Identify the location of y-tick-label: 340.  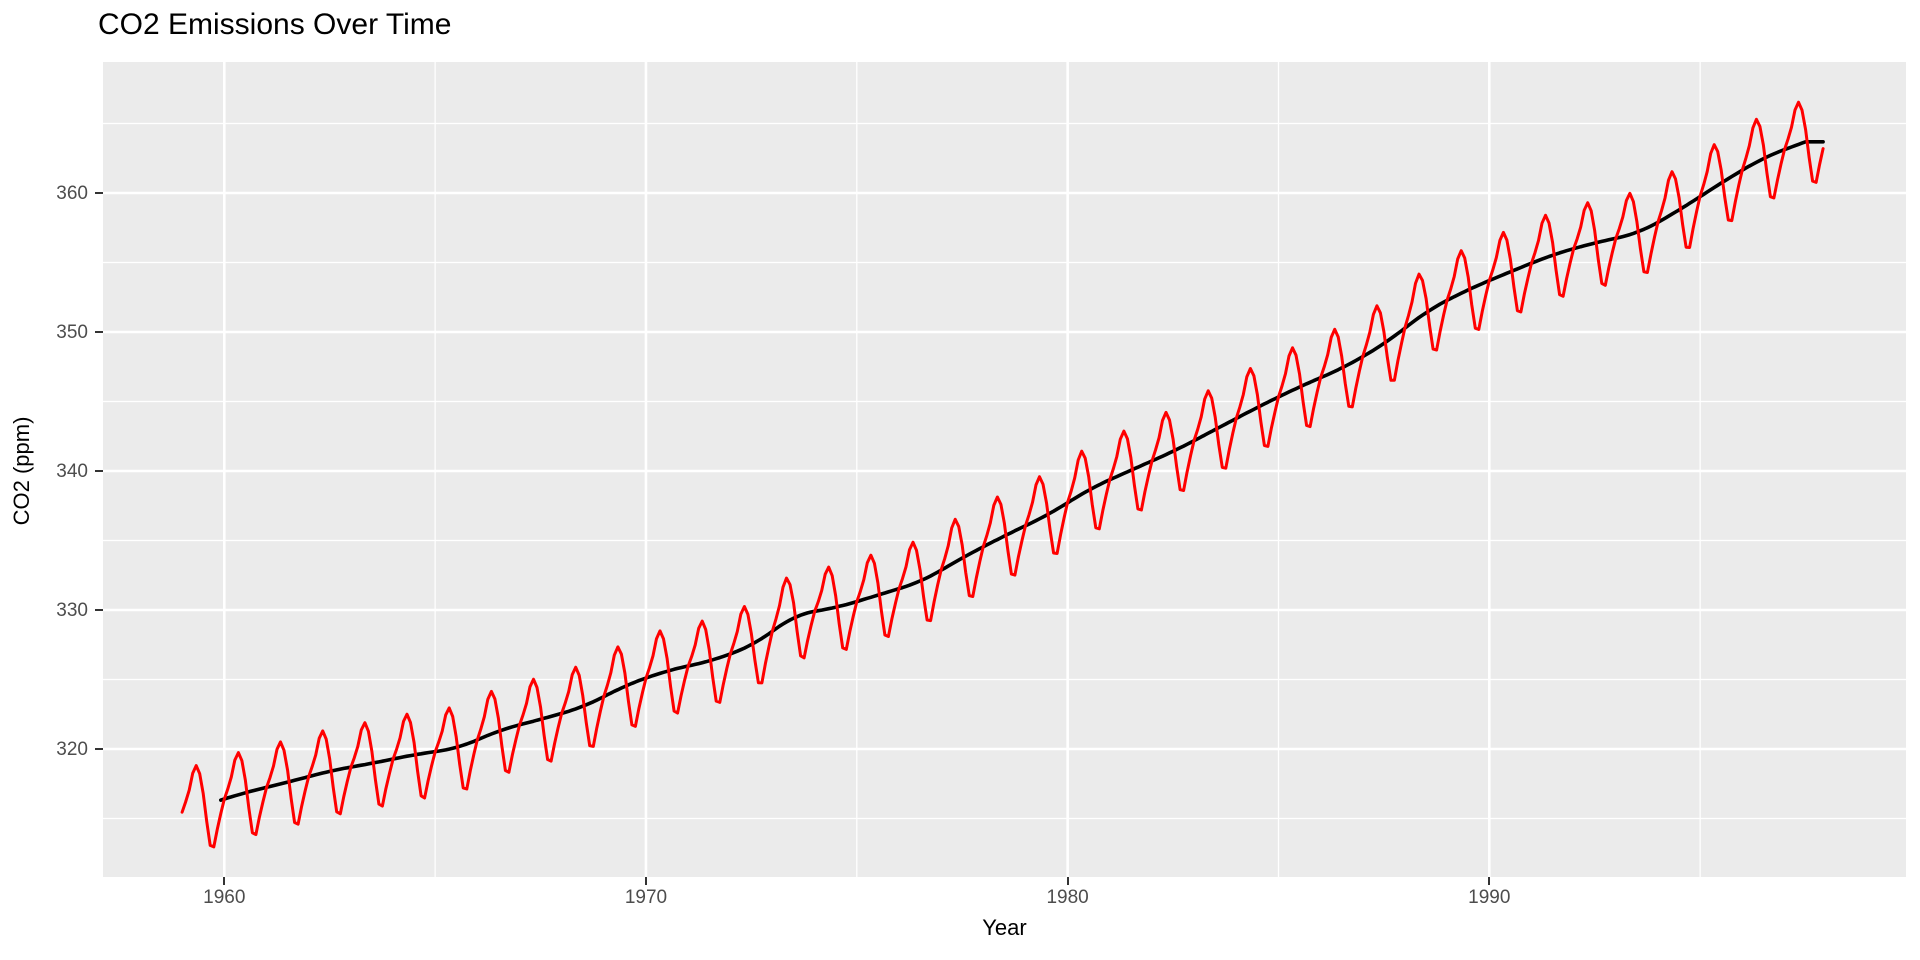
(72, 471).